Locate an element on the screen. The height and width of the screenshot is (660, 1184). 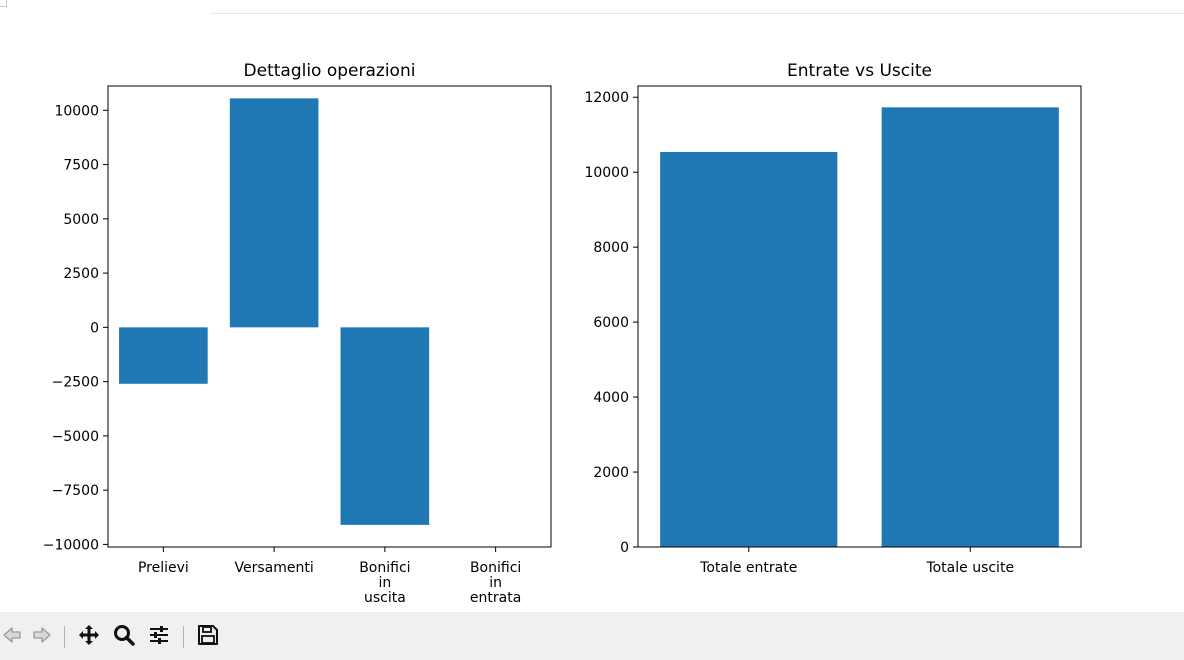
top-divider is located at coordinates (697, 13).